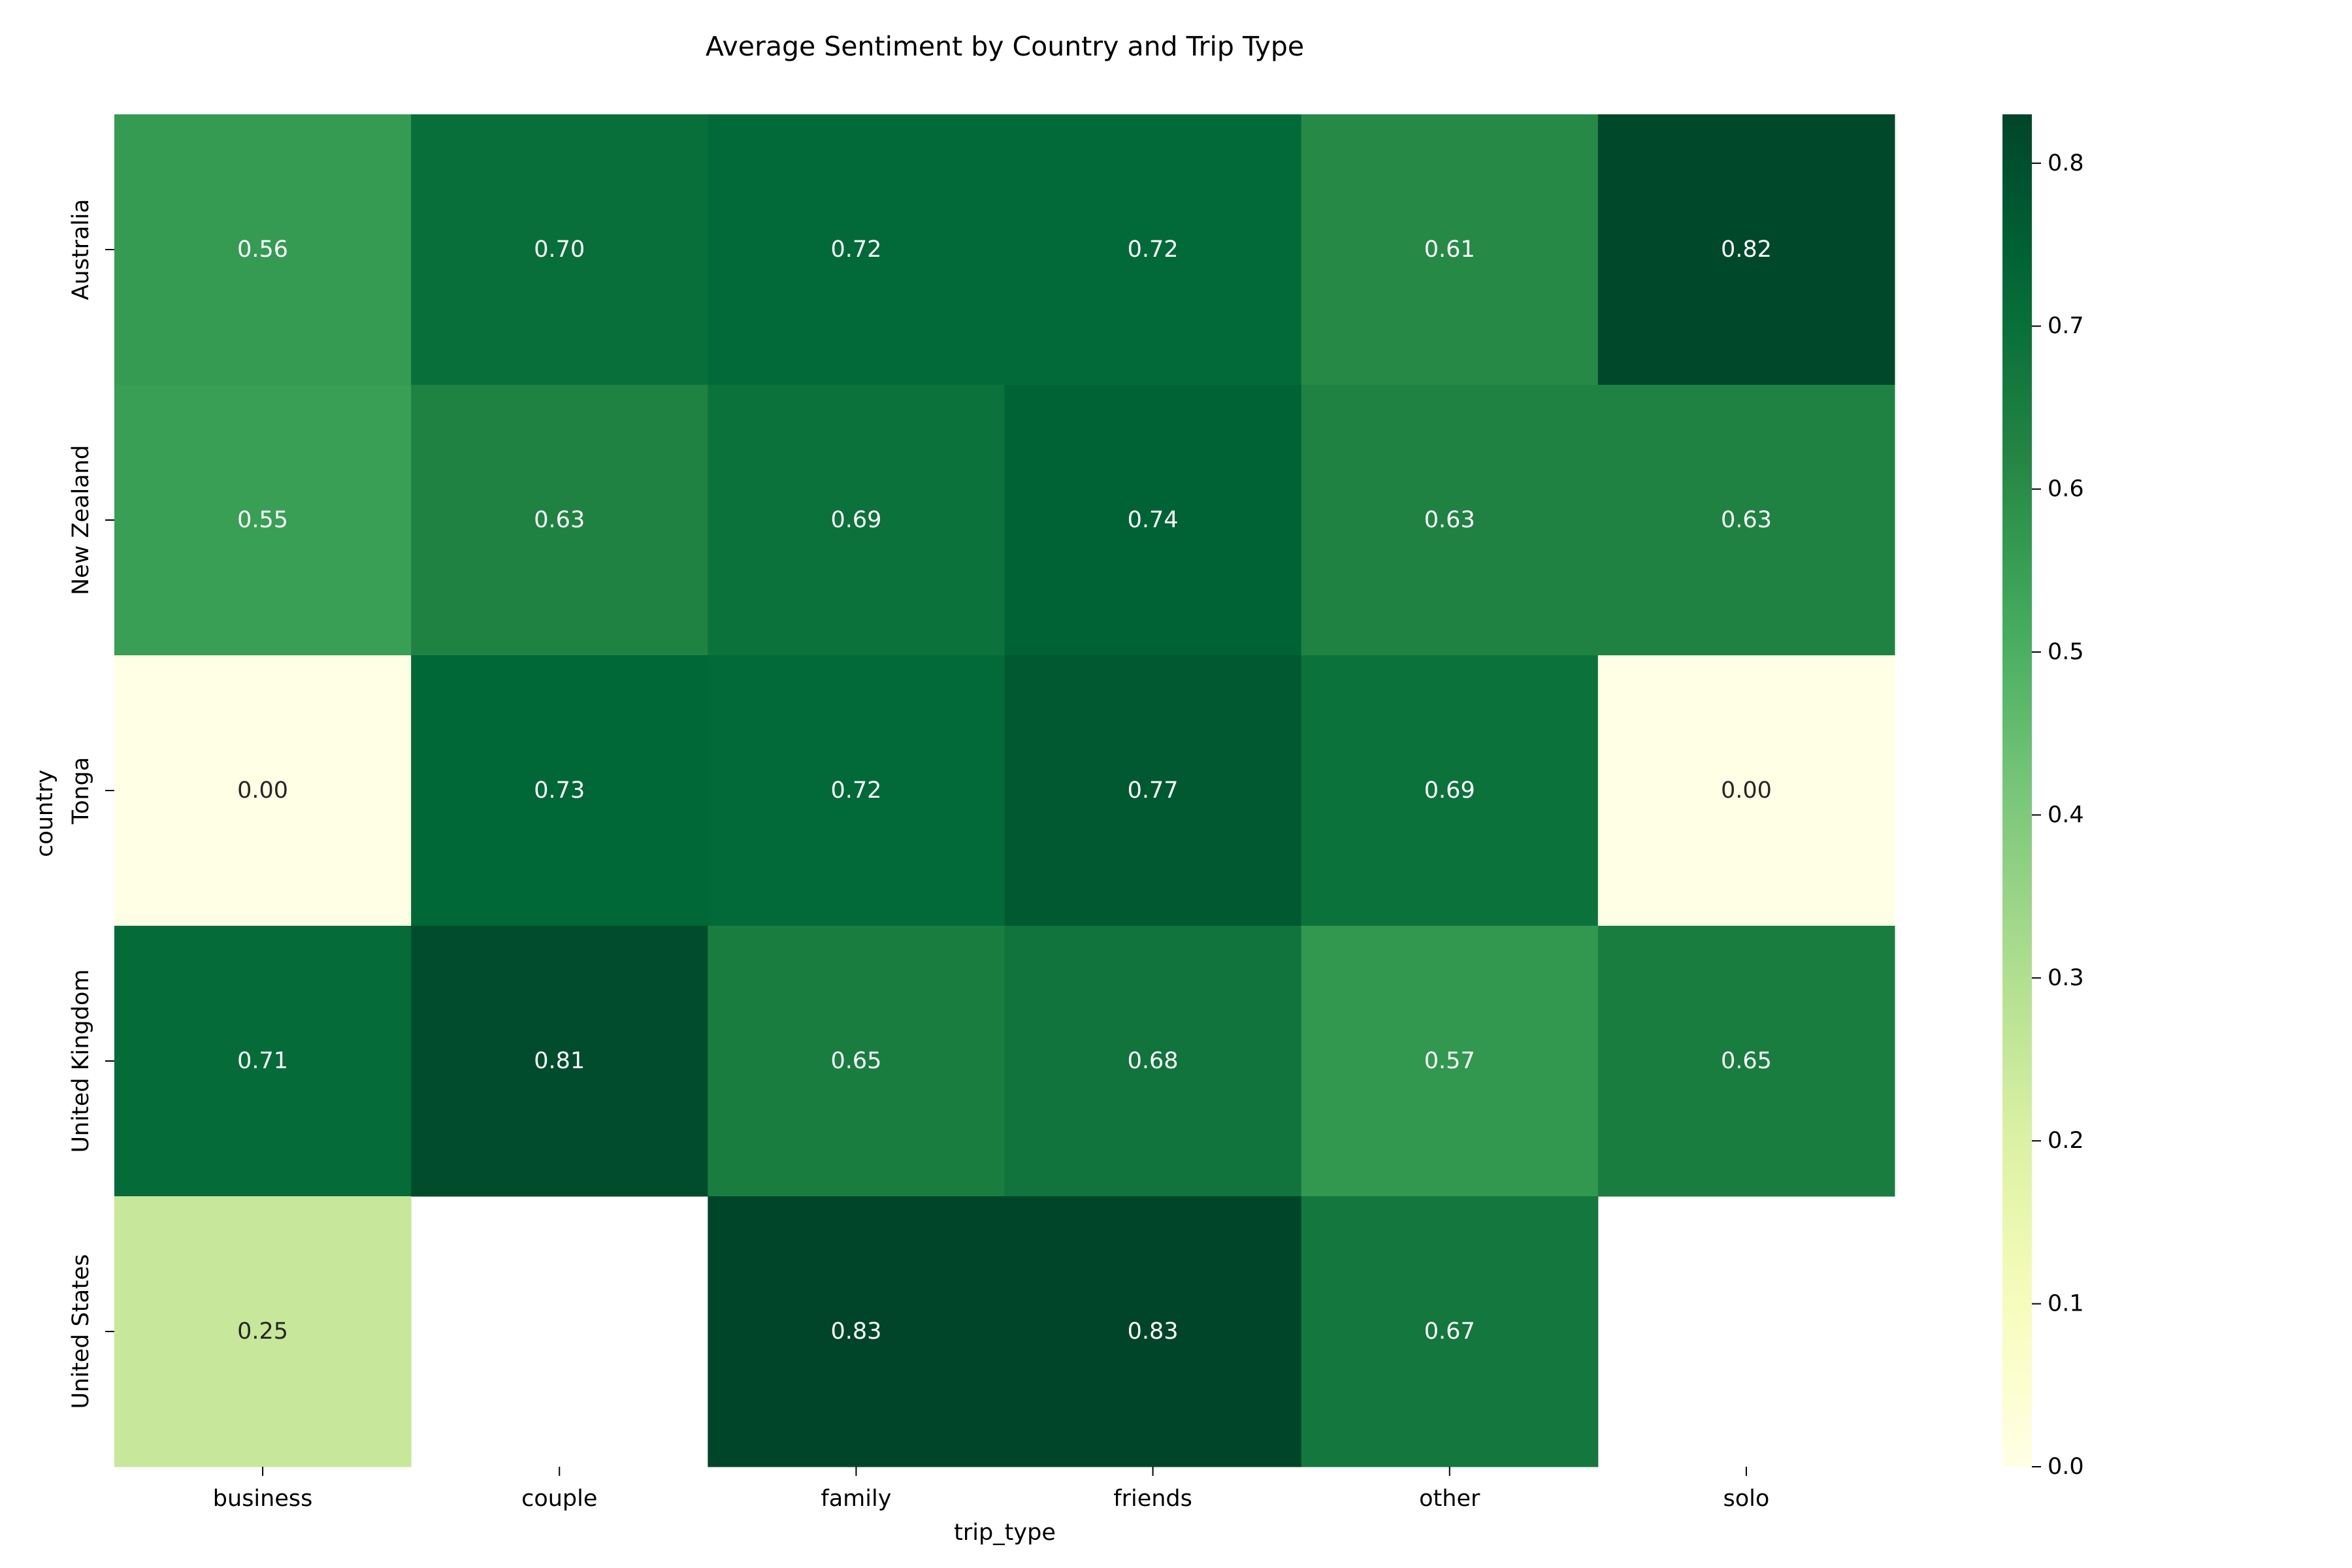  Describe the element at coordinates (2043, 797) in the screenshot. I see `colorbar: 0.0 0.1 0.2 0.3 0.4 0.5 0.6 0.7 0.8` at that location.